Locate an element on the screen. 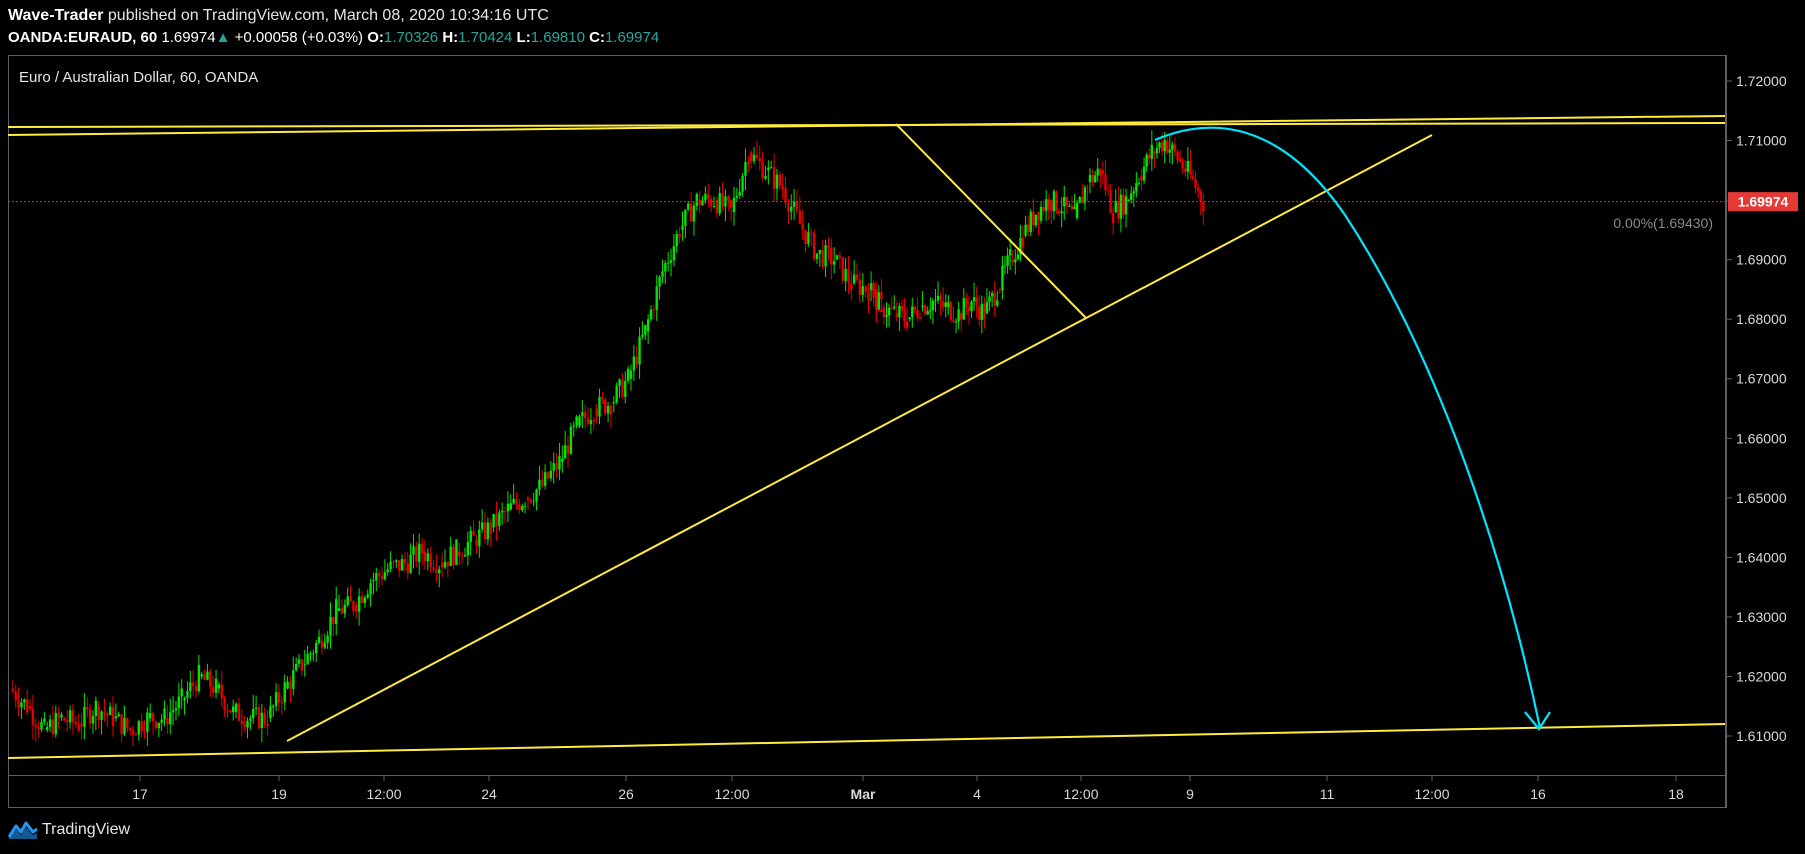 This screenshot has width=1805, height=854. x-axis: 17 19 12:00 24 26 12:00 Mar 4 12:00 9 11 12:00 16 18 is located at coordinates (908, 789).